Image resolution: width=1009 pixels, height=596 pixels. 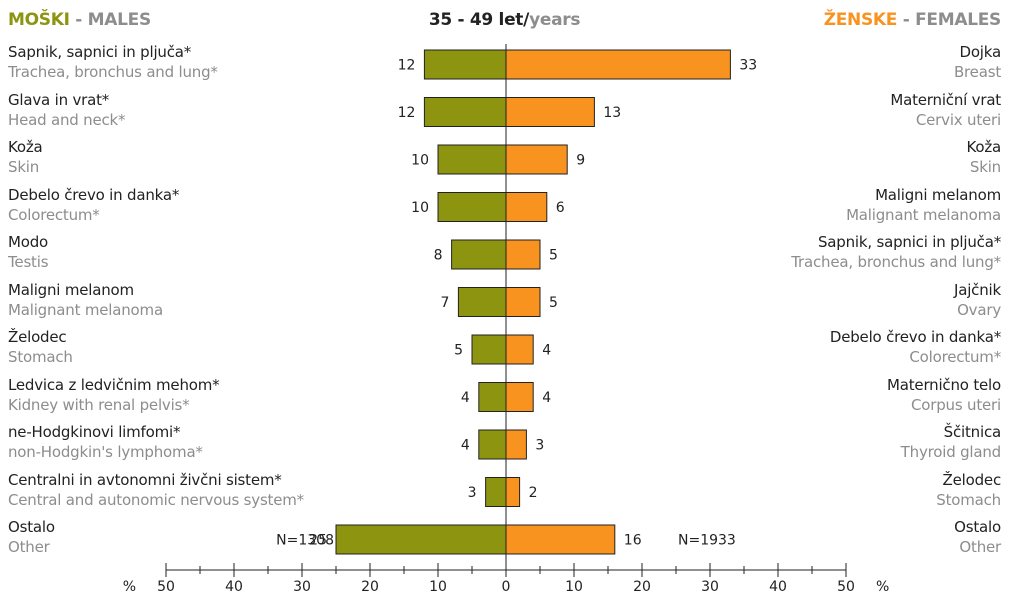 I want to click on male-bar-value: 7, so click(x=444, y=303).